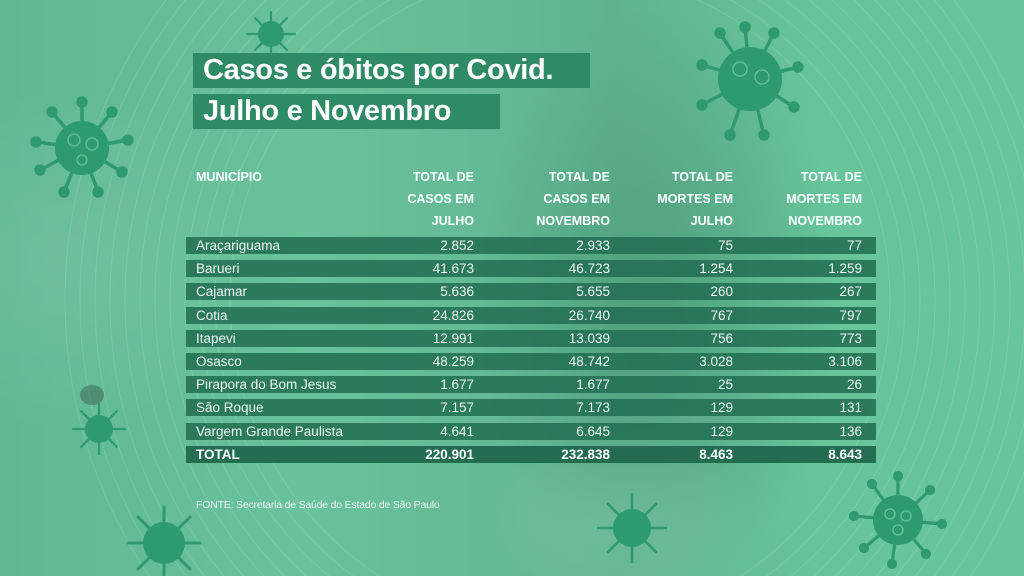 This screenshot has height=576, width=1024. What do you see at coordinates (222, 292) in the screenshot?
I see `municipio-name: Cajamar` at bounding box center [222, 292].